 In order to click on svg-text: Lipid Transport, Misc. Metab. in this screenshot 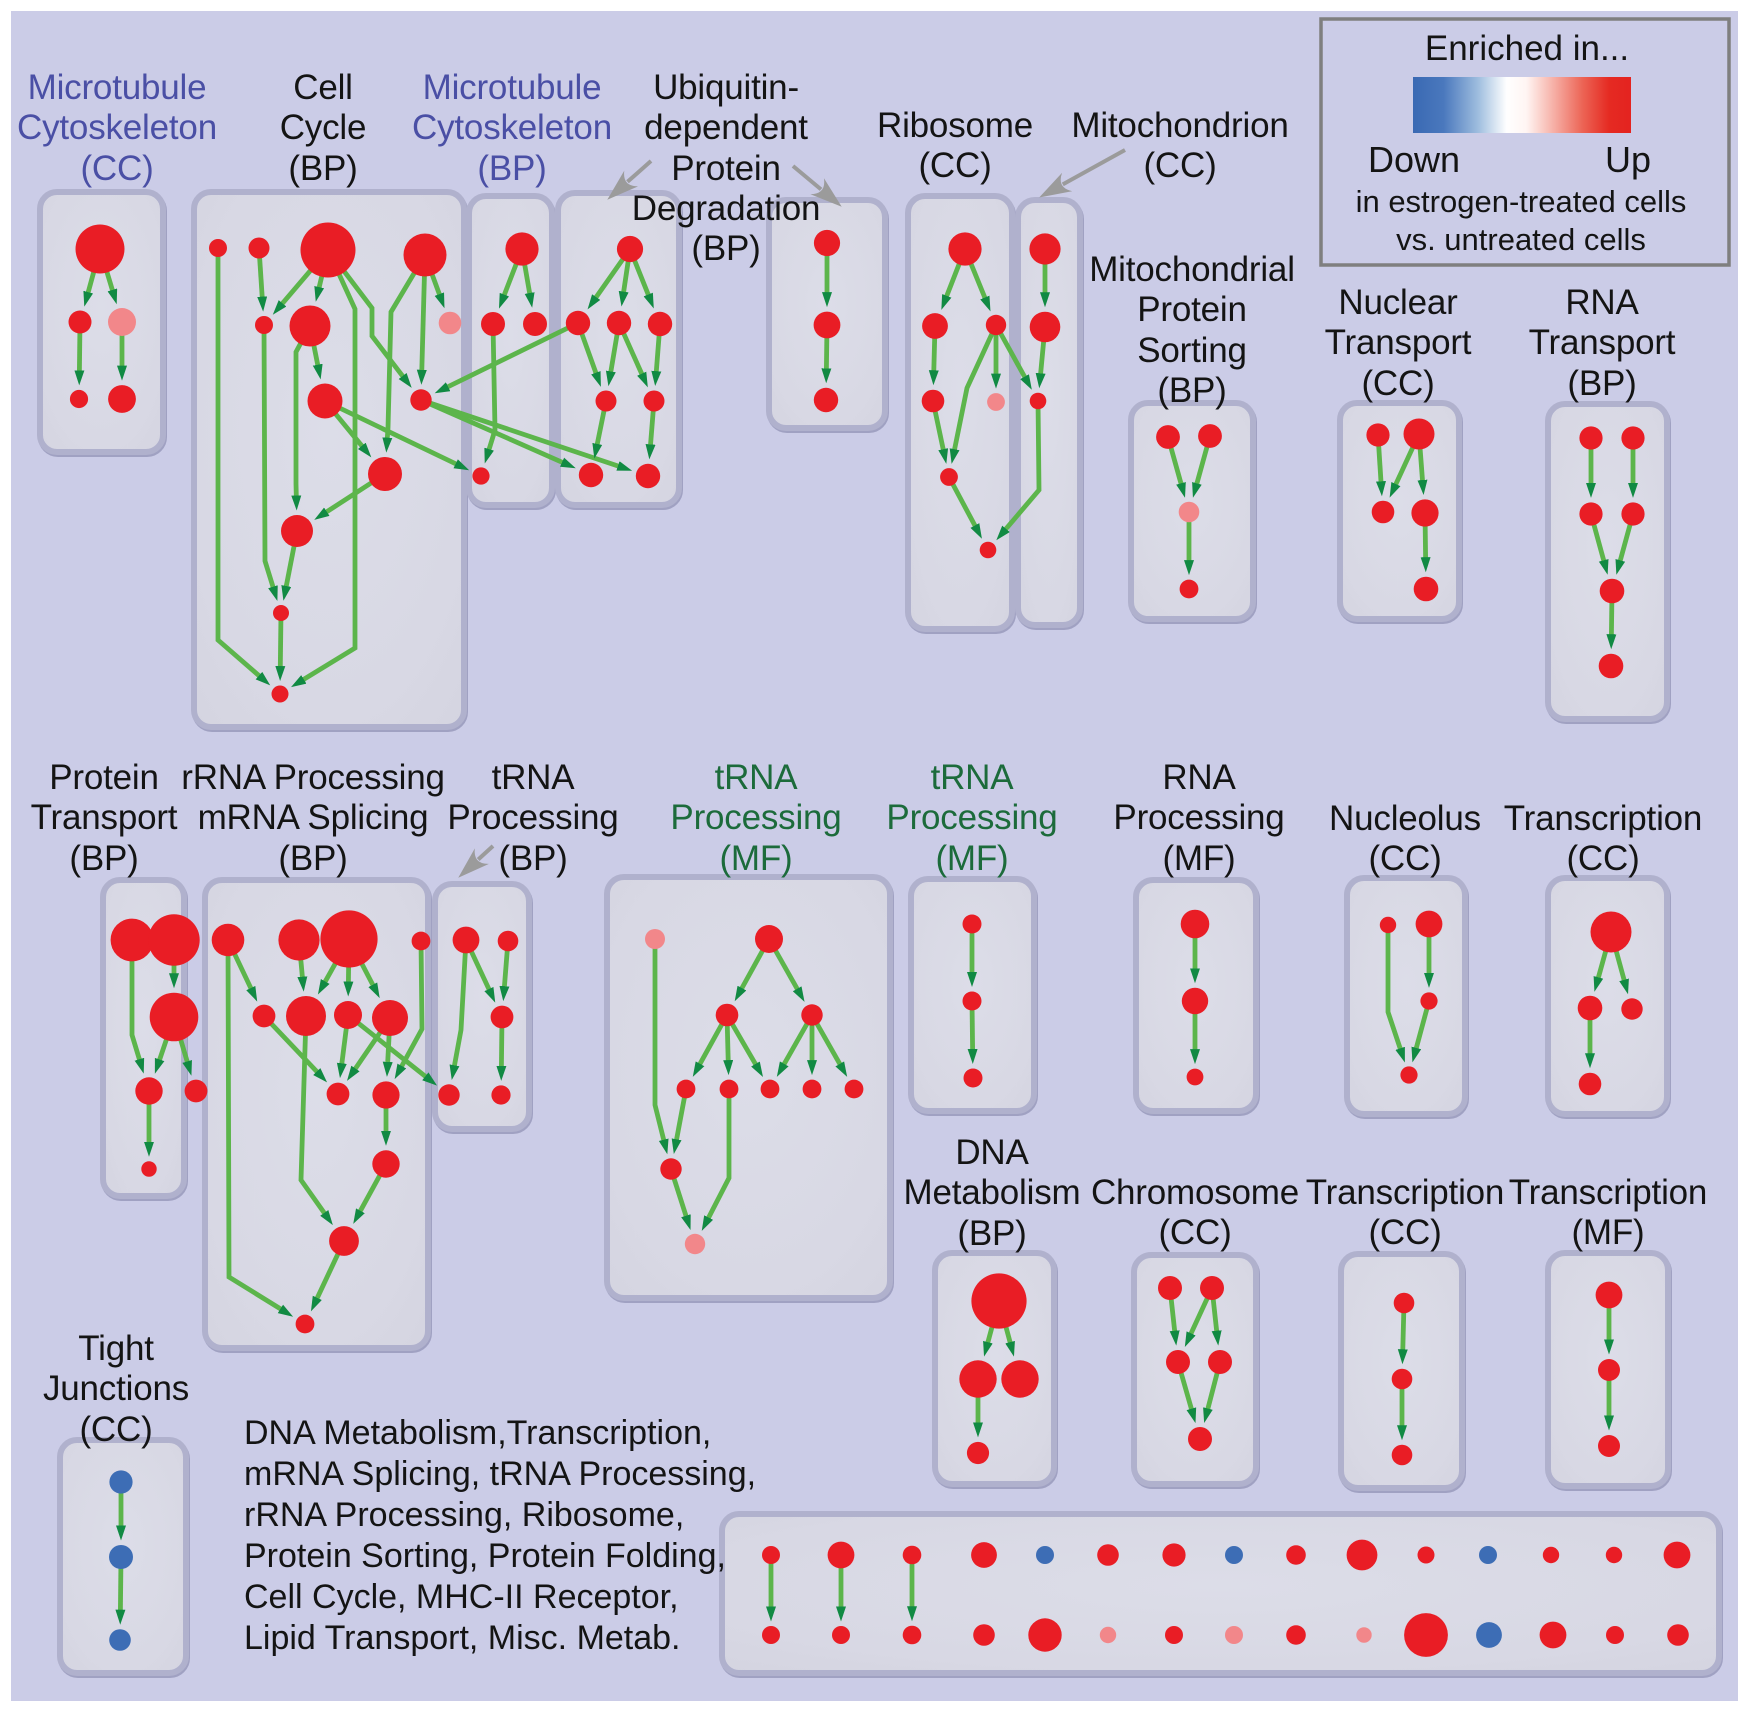, I will do `click(462, 1638)`.